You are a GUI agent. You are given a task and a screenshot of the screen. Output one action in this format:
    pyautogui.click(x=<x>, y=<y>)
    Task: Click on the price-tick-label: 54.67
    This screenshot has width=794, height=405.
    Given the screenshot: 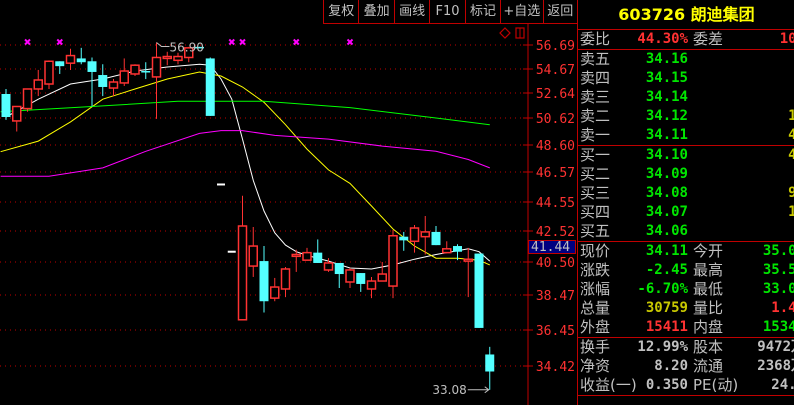 What is the action you would take?
    pyautogui.click(x=555, y=70)
    